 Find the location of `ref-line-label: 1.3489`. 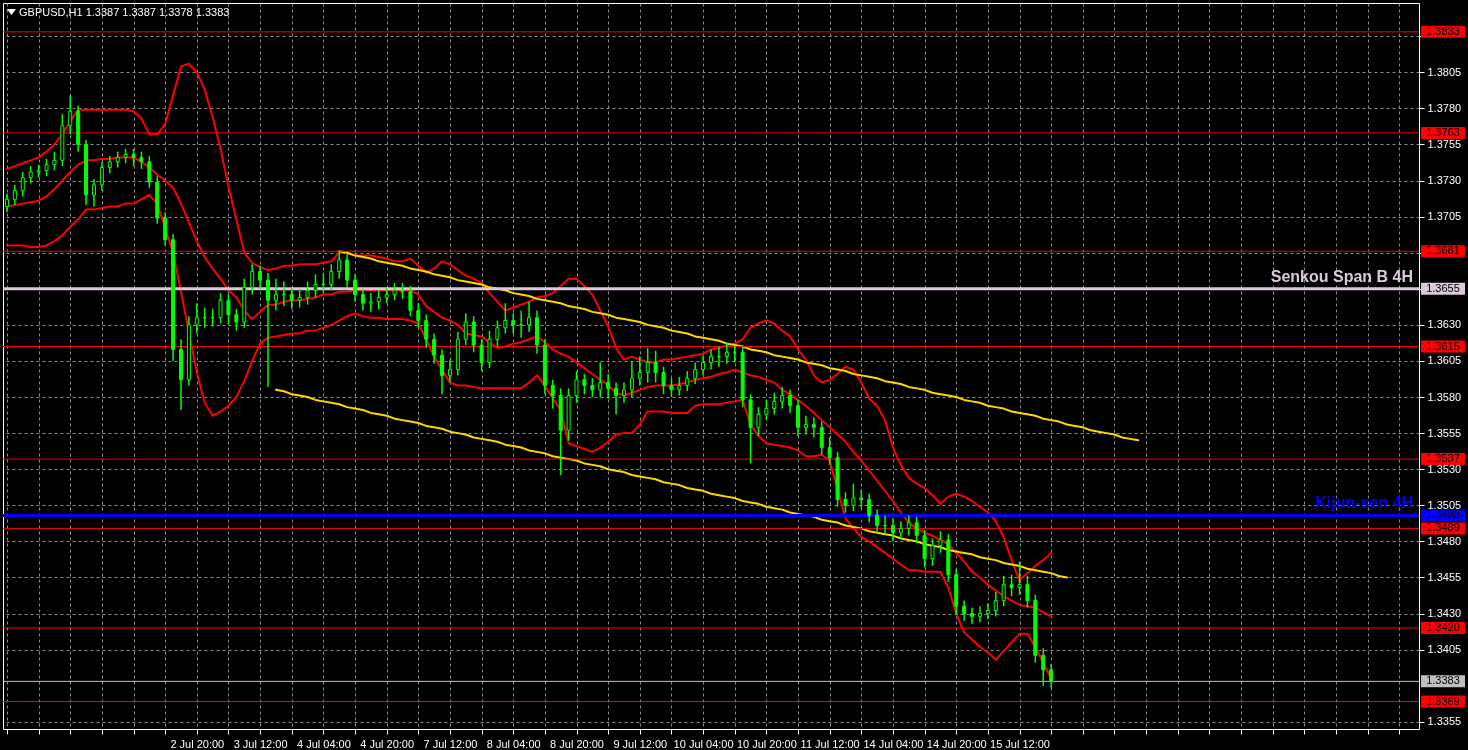

ref-line-label: 1.3489 is located at coordinates (1443, 527).